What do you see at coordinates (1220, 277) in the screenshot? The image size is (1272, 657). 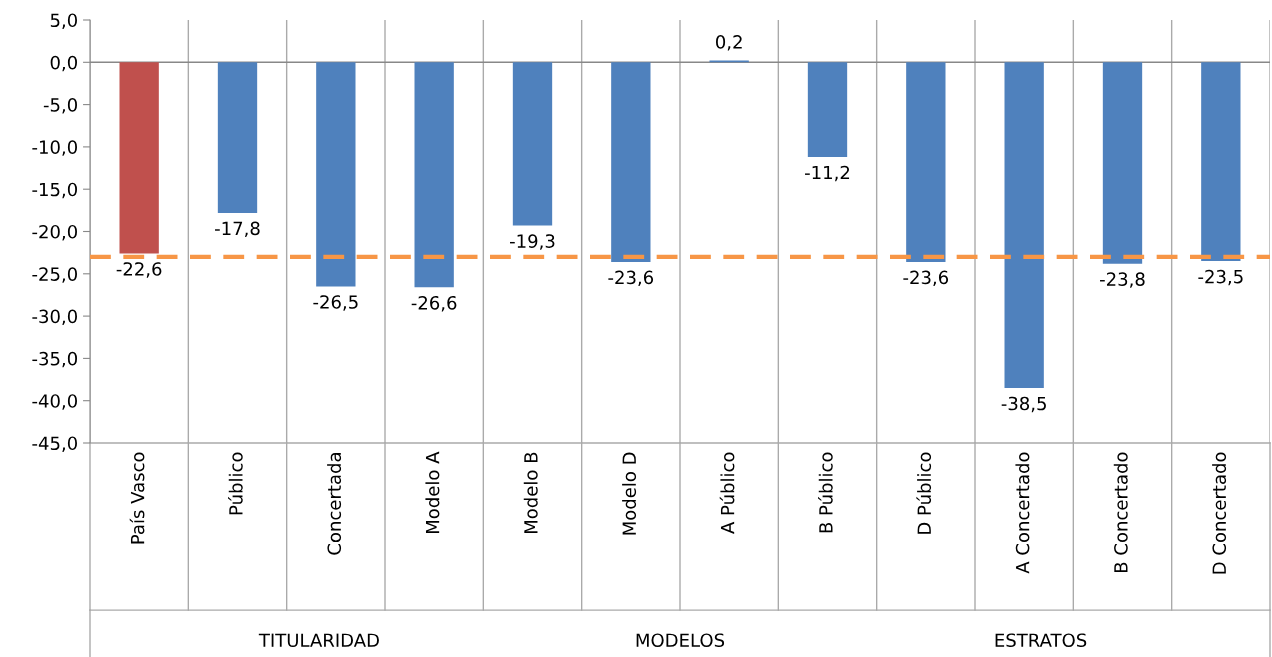 I see `data-label: -23,5` at bounding box center [1220, 277].